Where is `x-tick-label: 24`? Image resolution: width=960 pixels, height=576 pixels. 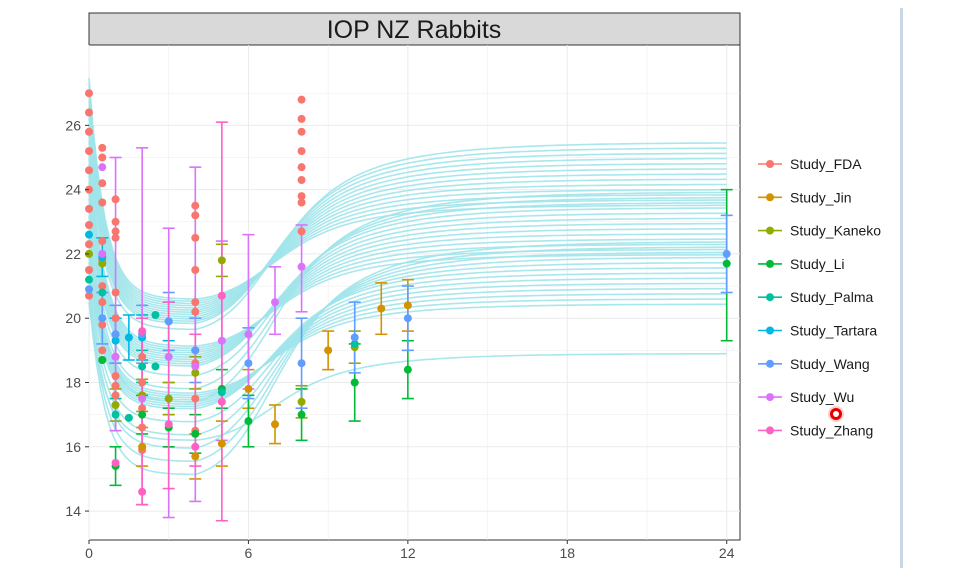 x-tick-label: 24 is located at coordinates (727, 553).